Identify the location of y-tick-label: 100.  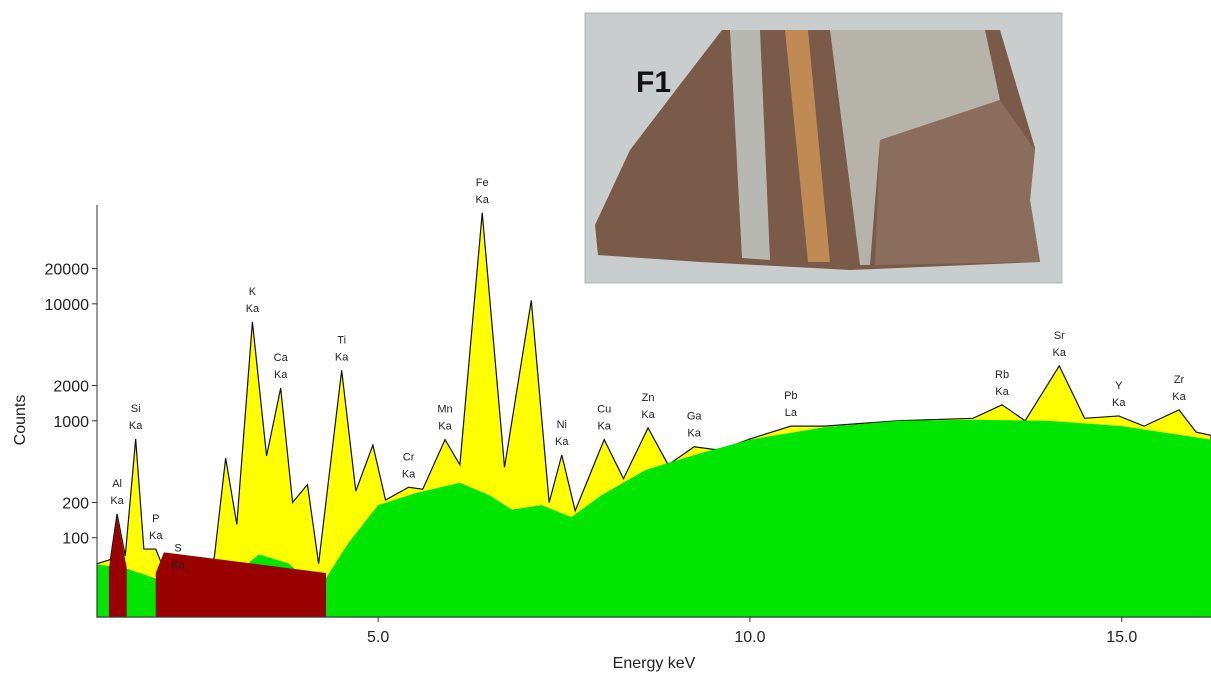
(75, 539).